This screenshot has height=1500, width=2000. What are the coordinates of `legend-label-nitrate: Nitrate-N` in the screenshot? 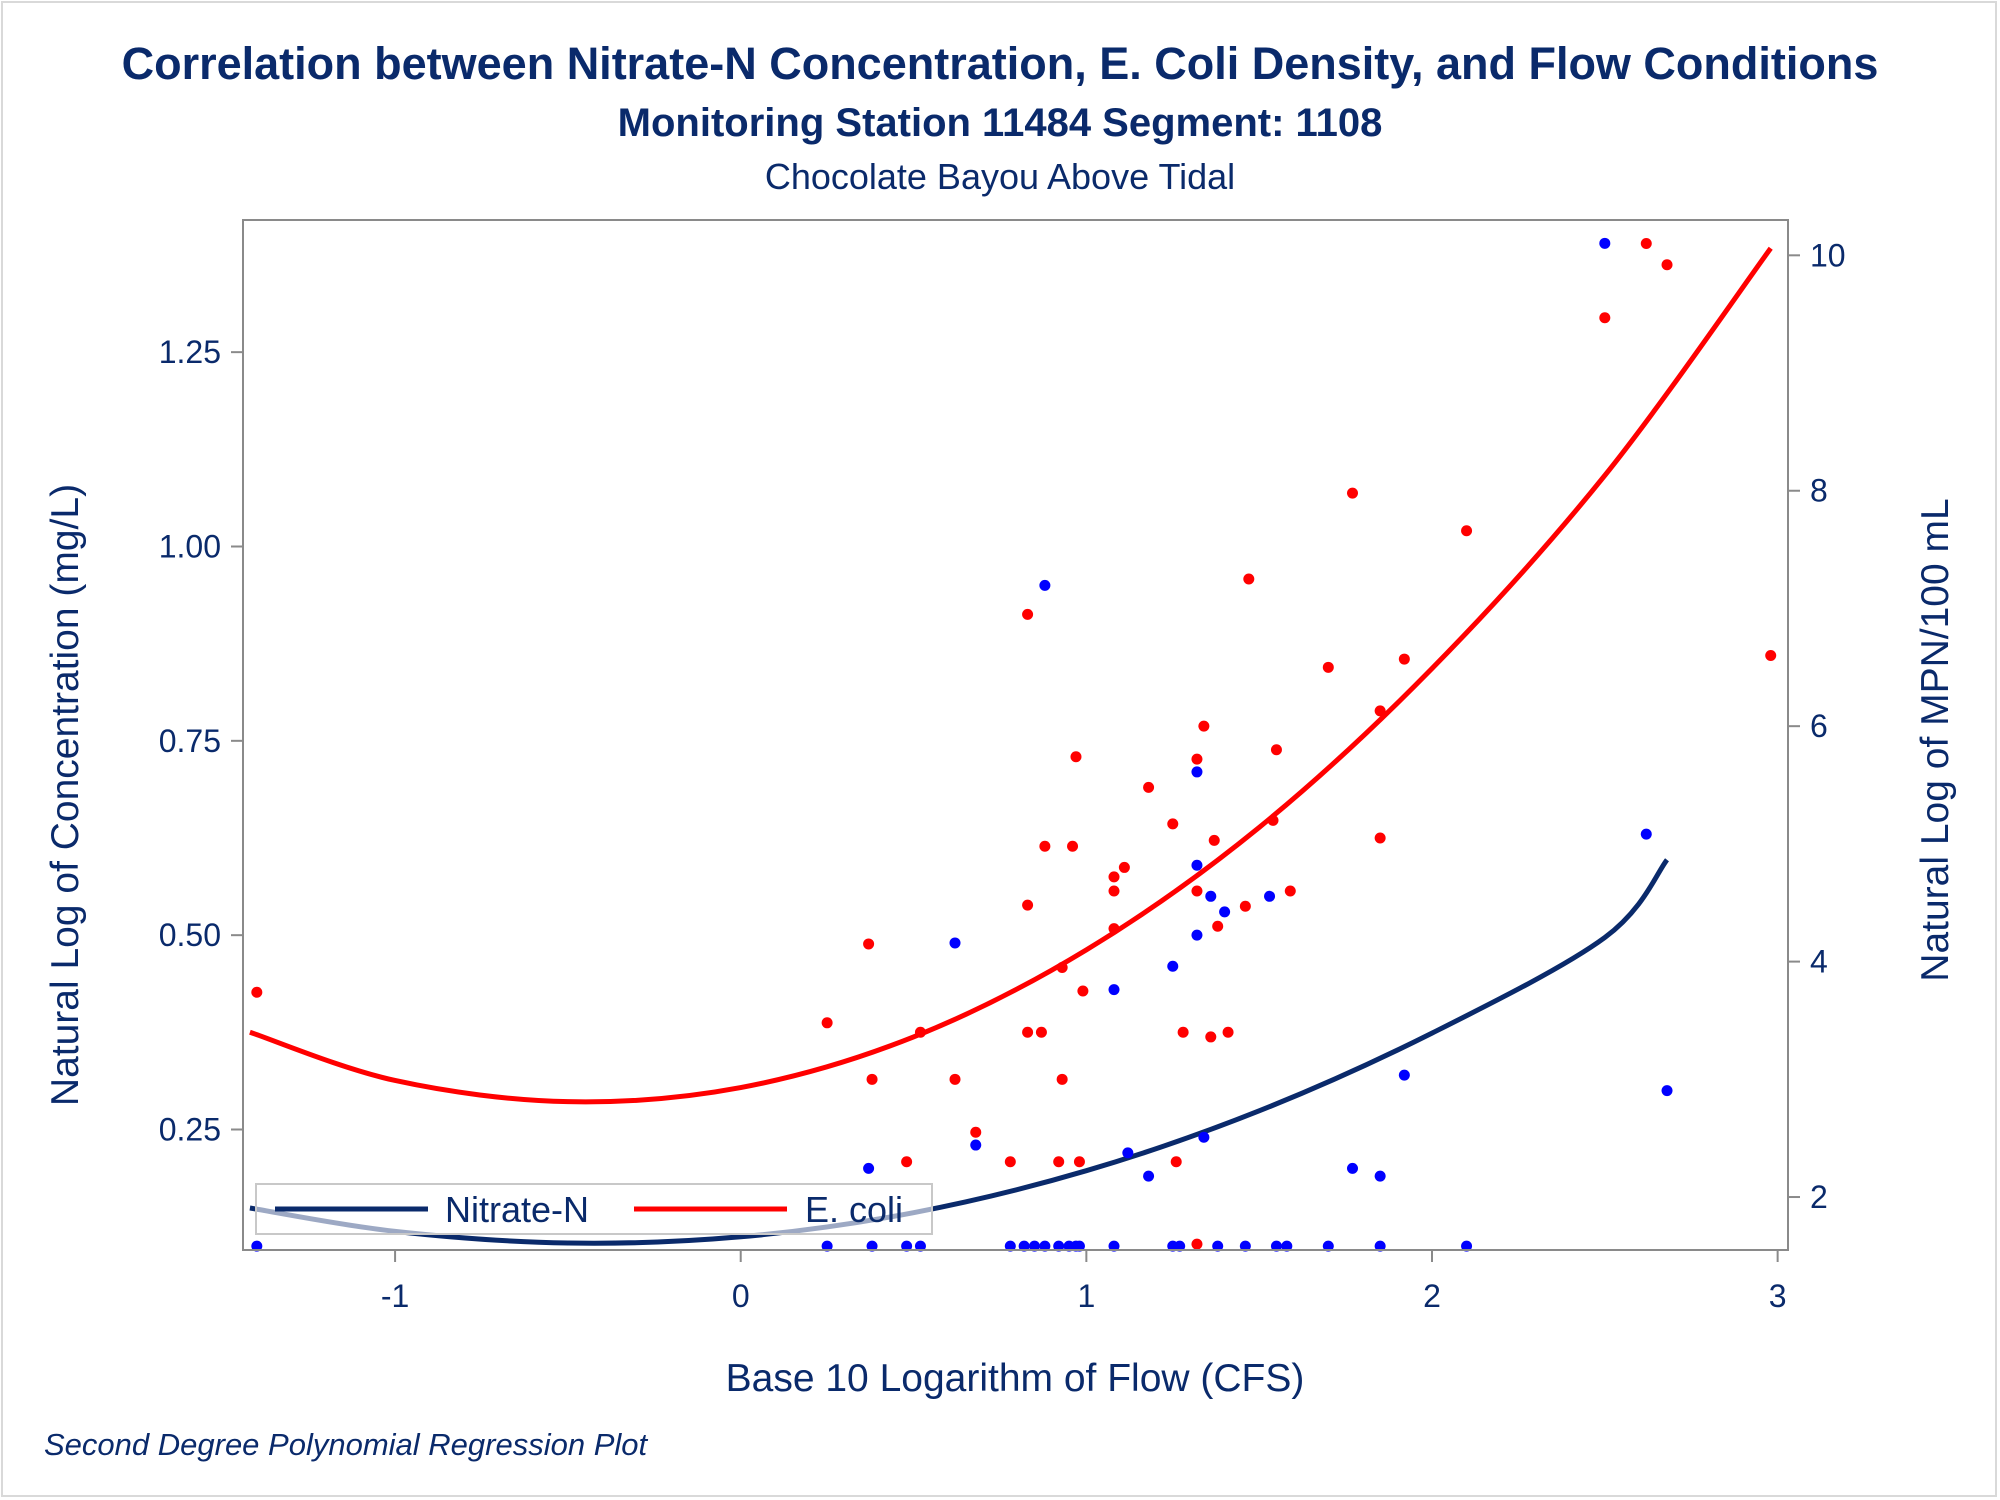 It's located at (517, 1209).